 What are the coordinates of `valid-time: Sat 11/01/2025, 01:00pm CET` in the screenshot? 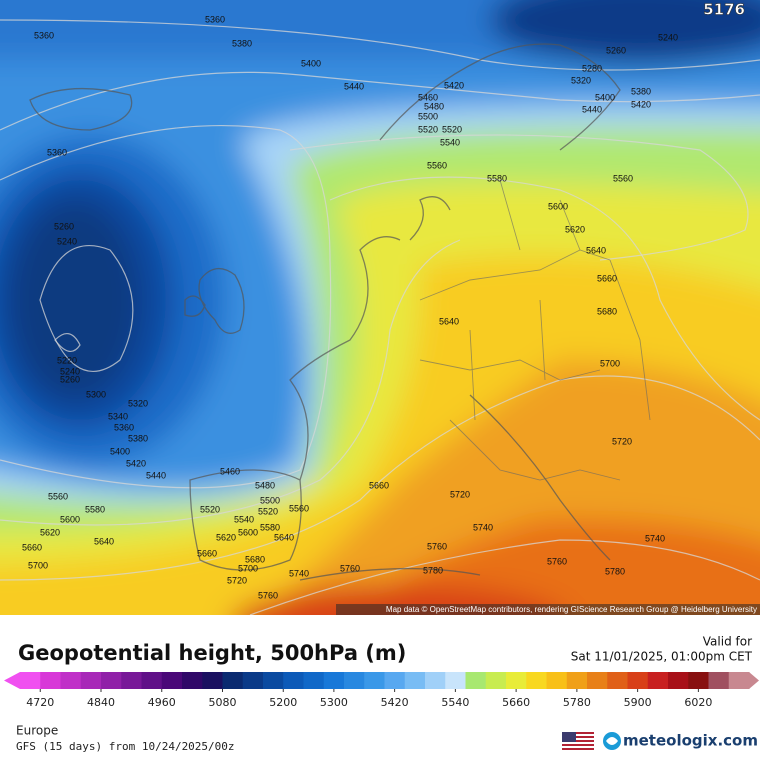 It's located at (662, 657).